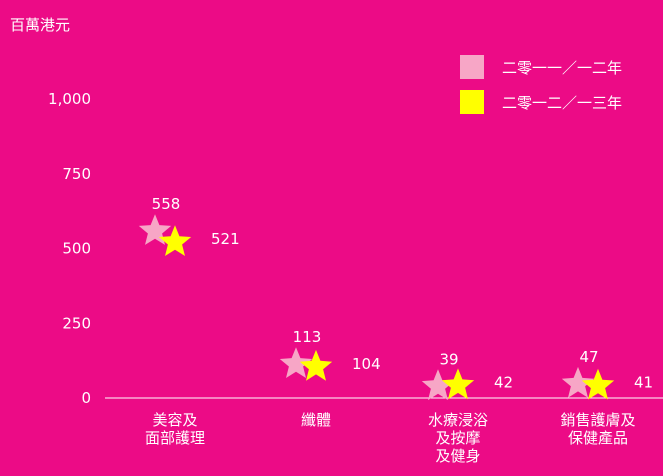 The width and height of the screenshot is (663, 476). Describe the element at coordinates (175, 438) in the screenshot. I see `category-label-line: 面部護理` at that location.